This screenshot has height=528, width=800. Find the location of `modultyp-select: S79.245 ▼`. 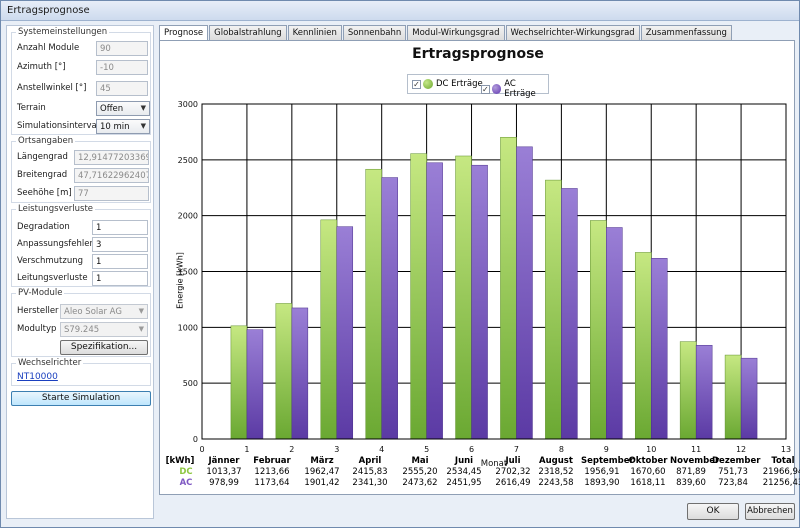

modultyp-select: S79.245 ▼ is located at coordinates (104, 329).